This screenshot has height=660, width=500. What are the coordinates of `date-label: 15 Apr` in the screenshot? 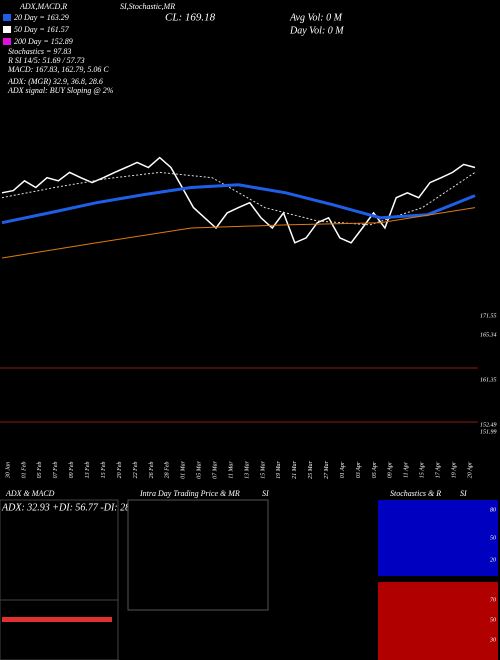 It's located at (423, 469).